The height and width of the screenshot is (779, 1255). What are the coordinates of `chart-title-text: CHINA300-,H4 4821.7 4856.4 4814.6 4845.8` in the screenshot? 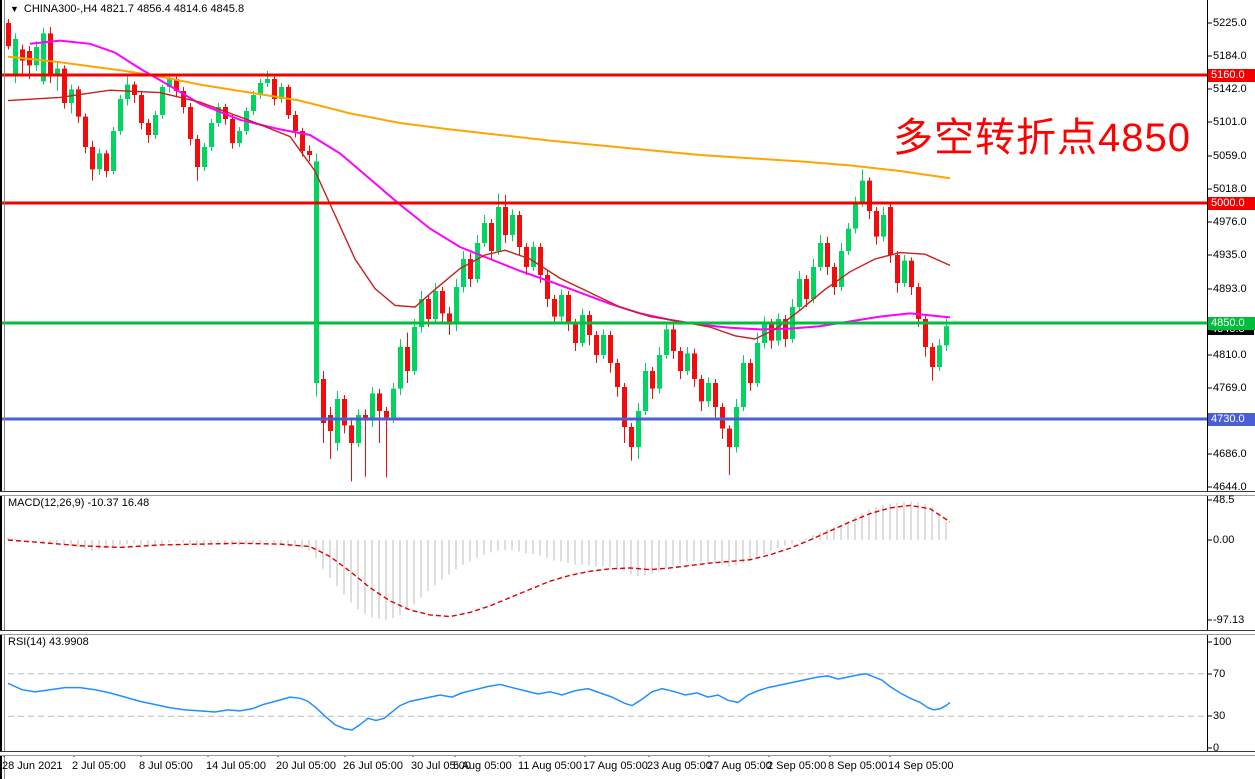 It's located at (134, 9).